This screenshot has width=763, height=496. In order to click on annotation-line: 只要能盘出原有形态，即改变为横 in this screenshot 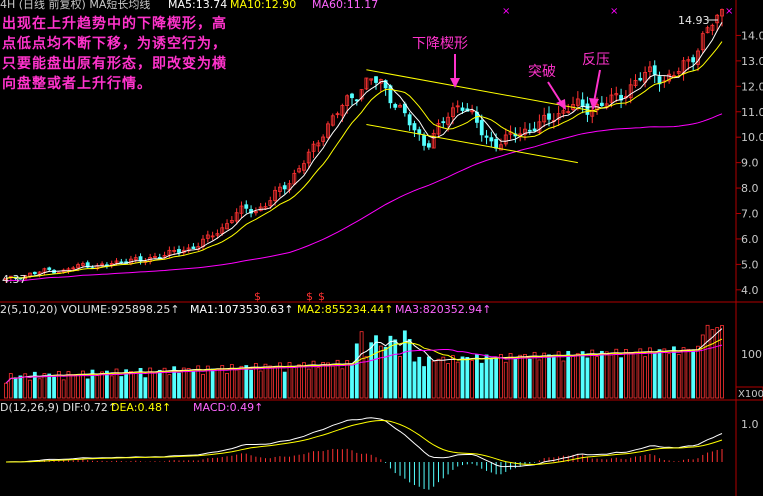, I will do `click(114, 64)`.